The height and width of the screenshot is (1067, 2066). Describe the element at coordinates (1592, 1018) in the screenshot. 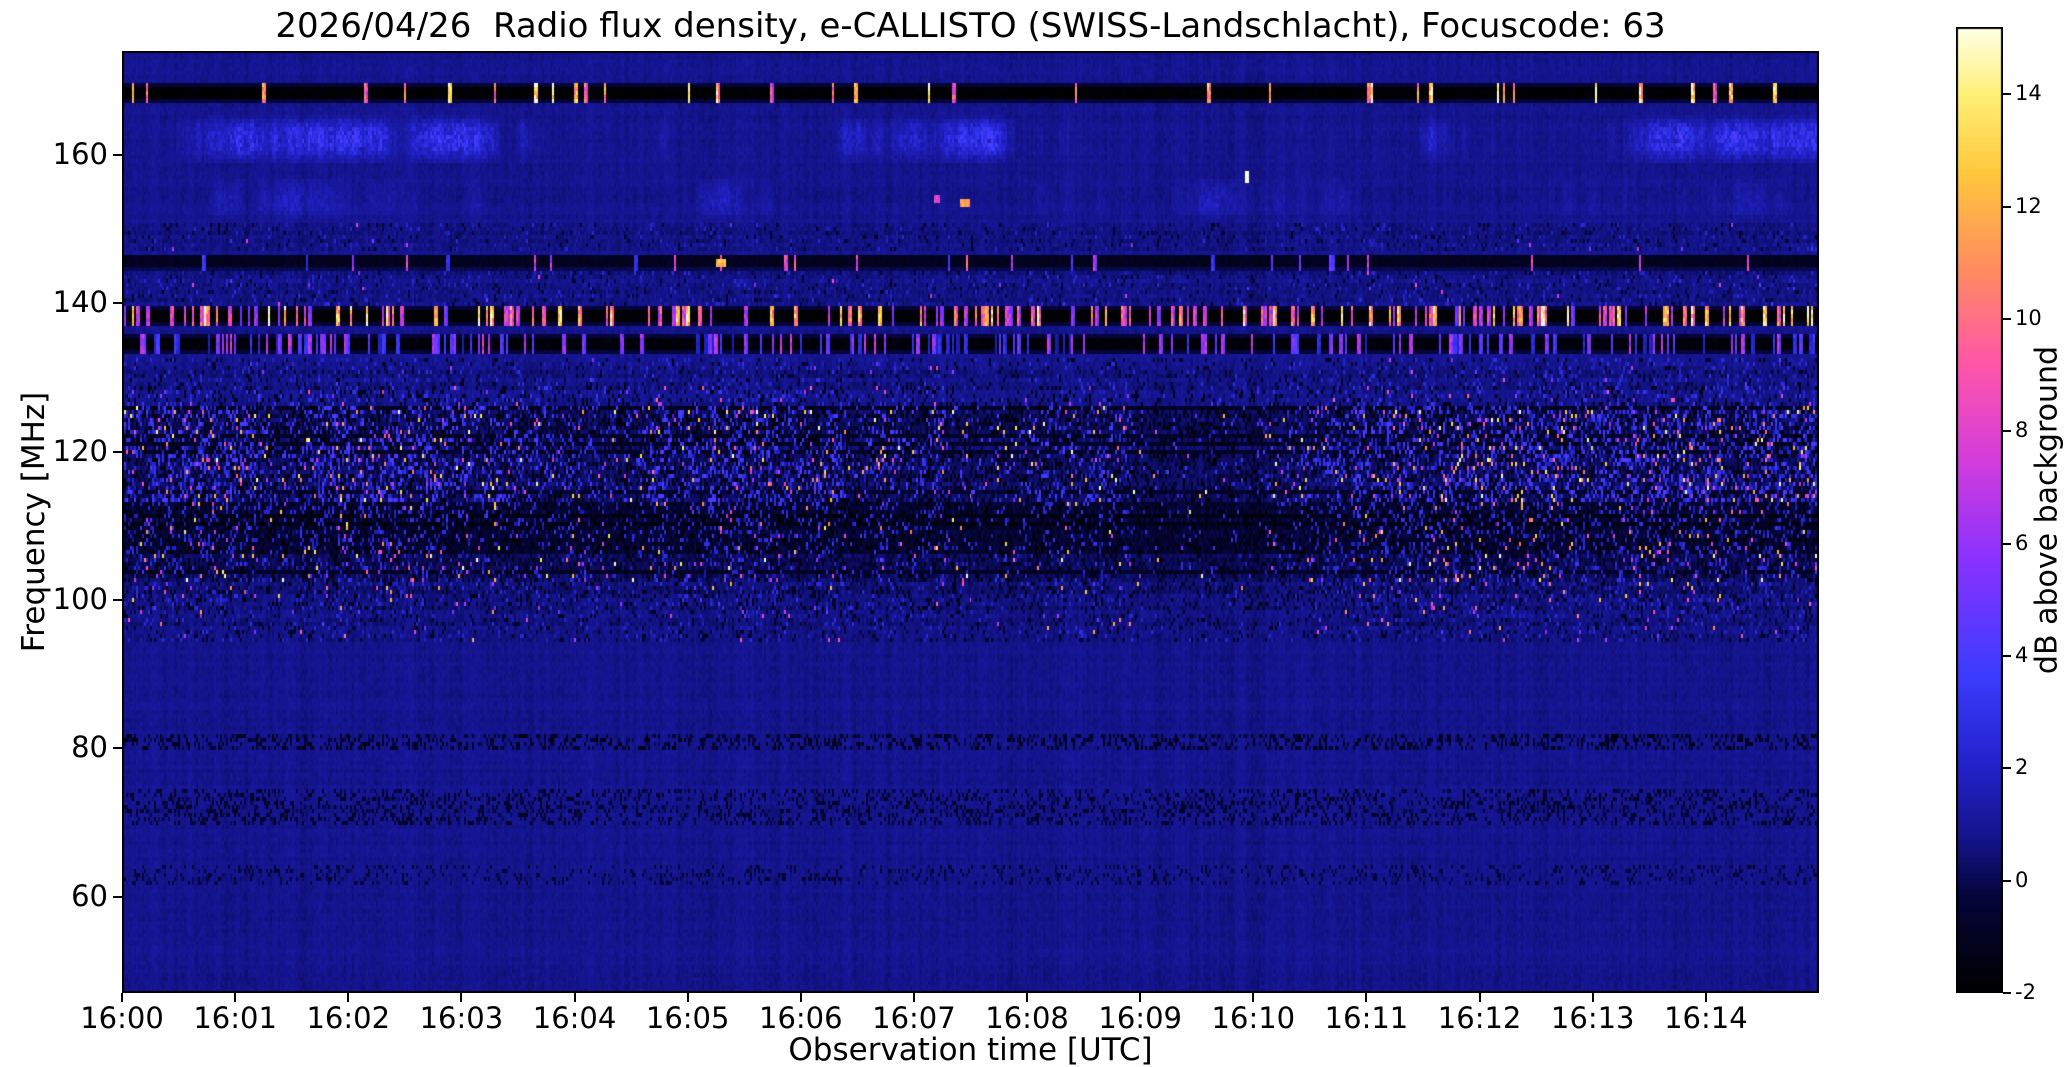

I see `x-tick-label: 16:13` at that location.